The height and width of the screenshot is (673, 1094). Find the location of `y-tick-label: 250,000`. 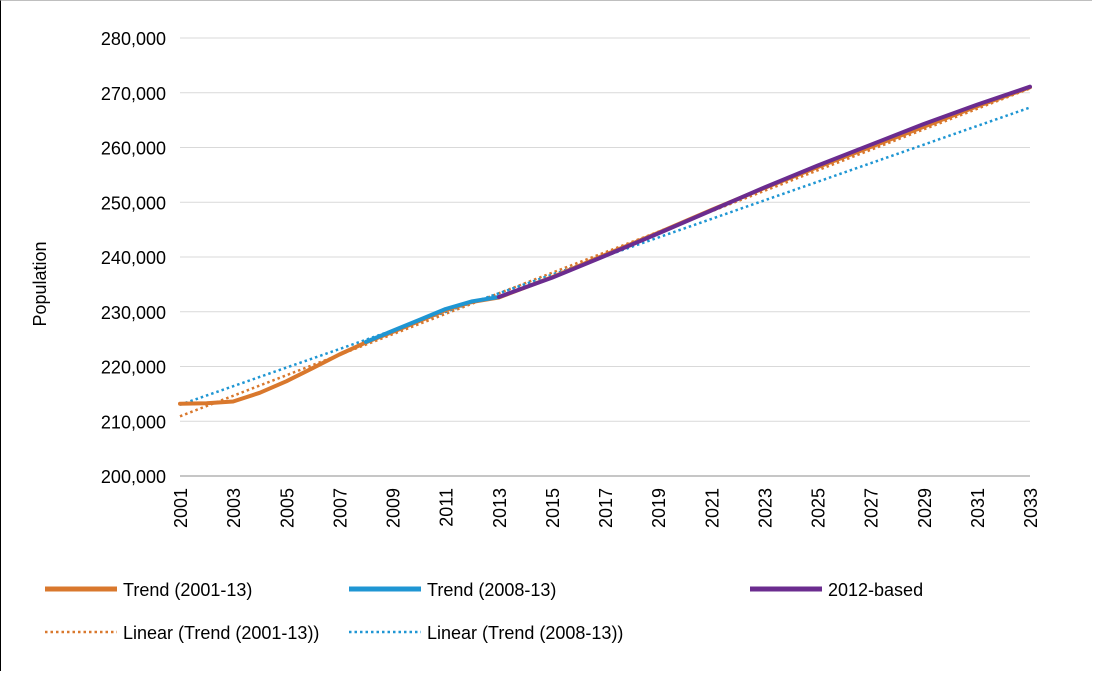

y-tick-label: 250,000 is located at coordinates (133, 203).